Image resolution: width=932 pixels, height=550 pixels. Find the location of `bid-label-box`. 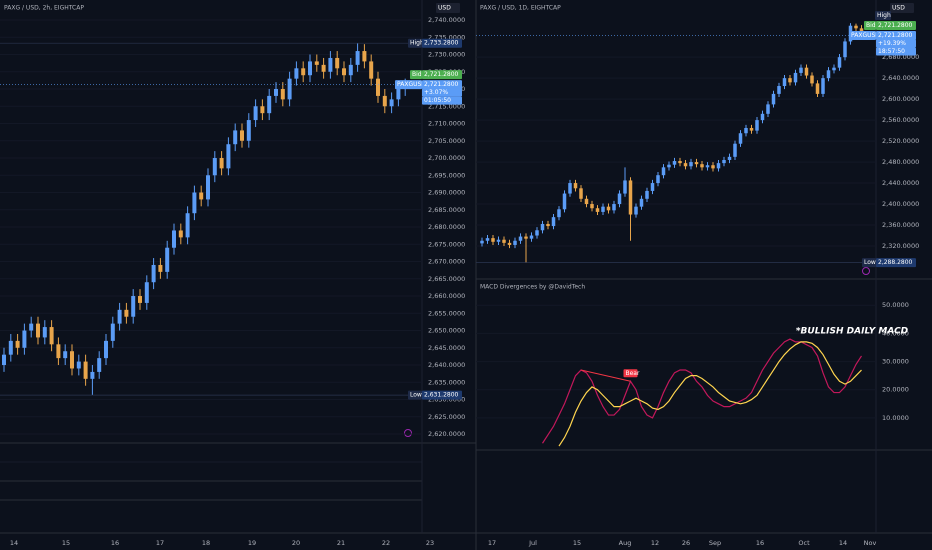

bid-label-box is located at coordinates (416, 75).